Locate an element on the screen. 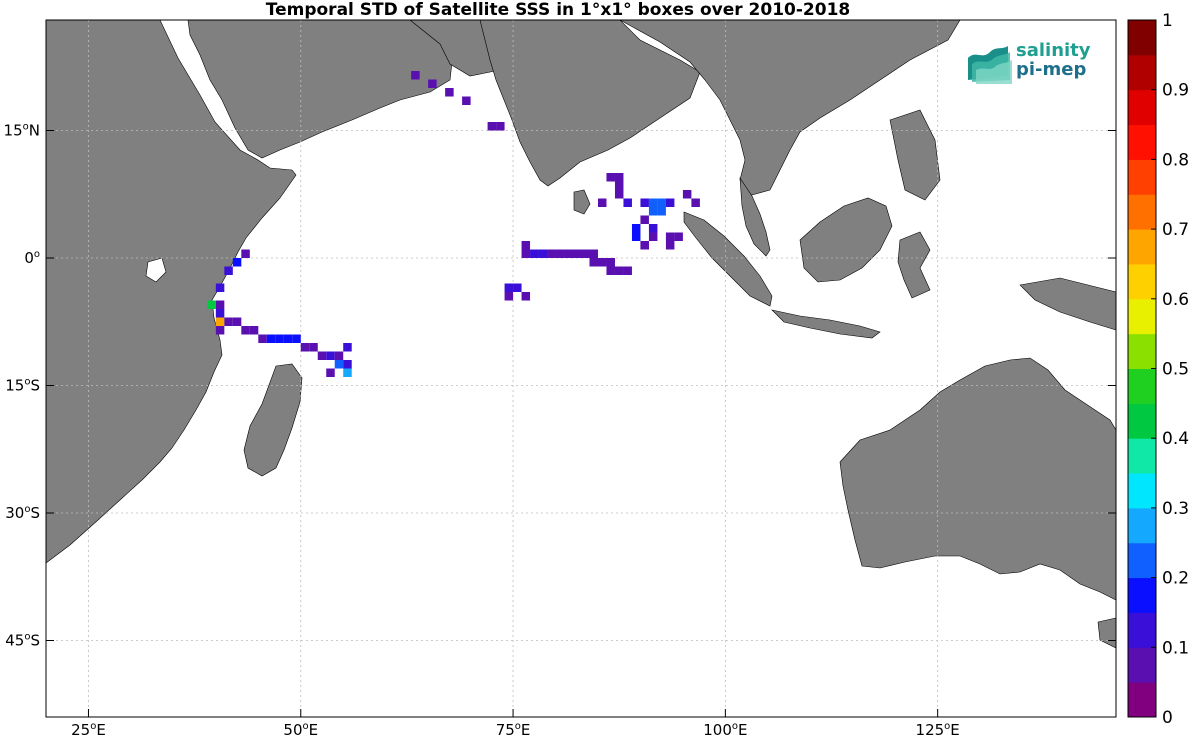 The image size is (1192, 740). colorbar-bins is located at coordinates (1142, 369).